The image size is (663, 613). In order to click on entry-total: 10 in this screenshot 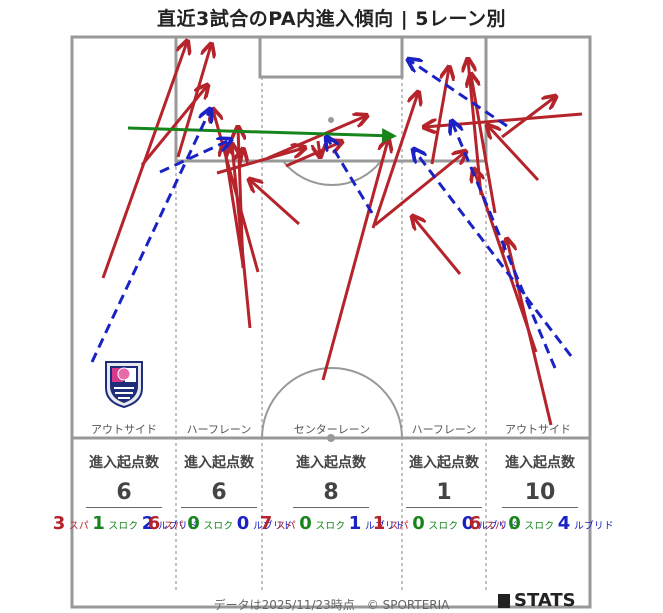, I will do `click(540, 494)`.